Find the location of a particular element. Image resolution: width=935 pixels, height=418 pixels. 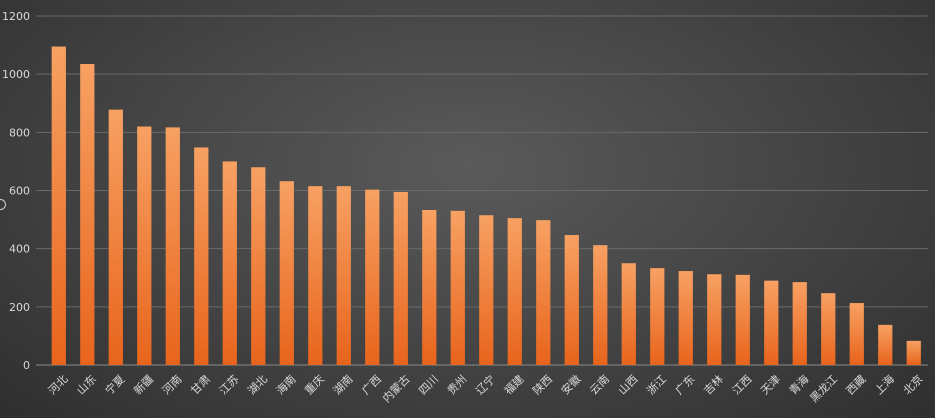

x-category-label: 山东 is located at coordinates (86, 385).